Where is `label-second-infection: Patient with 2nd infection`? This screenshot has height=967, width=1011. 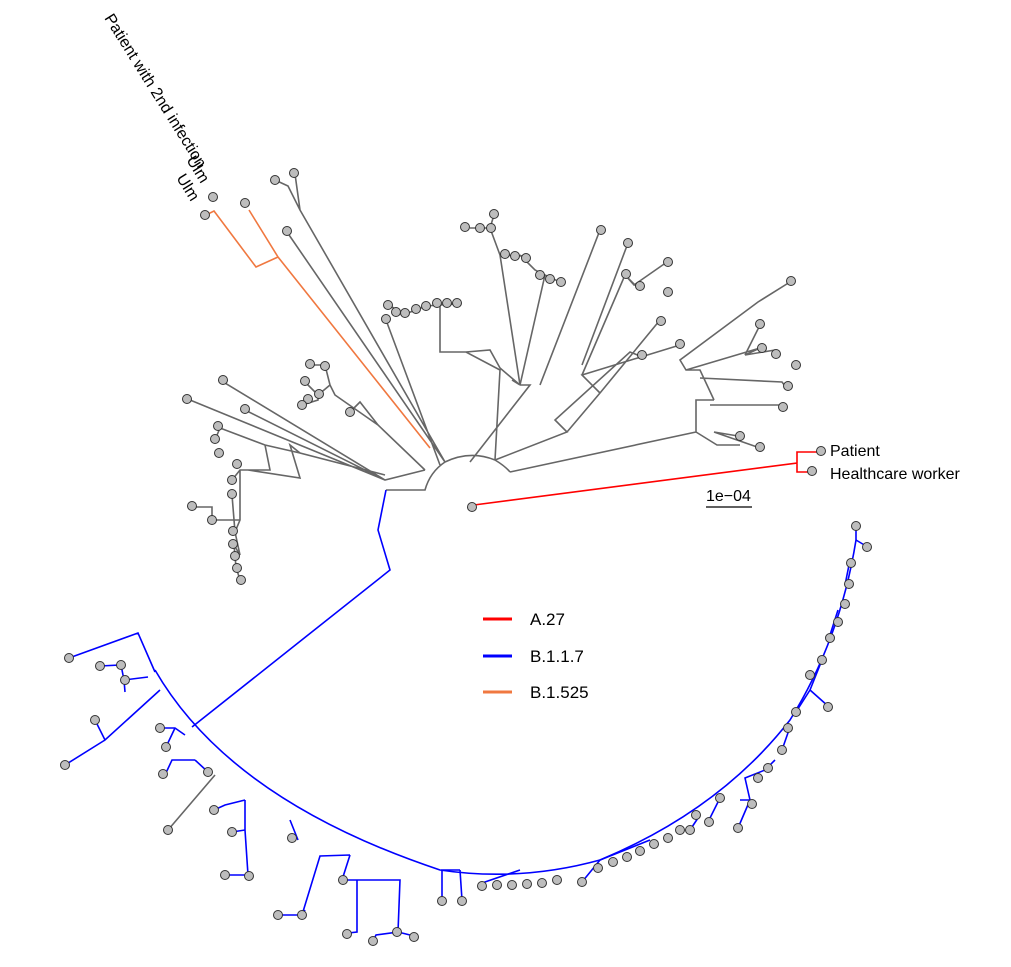 label-second-infection: Patient with 2nd infection is located at coordinates (155, 91).